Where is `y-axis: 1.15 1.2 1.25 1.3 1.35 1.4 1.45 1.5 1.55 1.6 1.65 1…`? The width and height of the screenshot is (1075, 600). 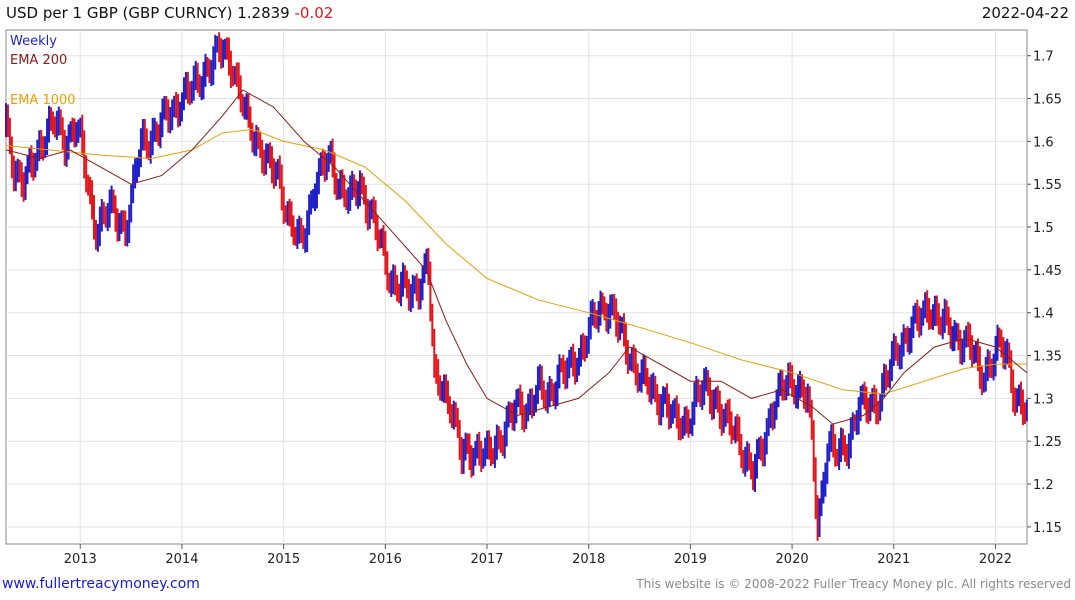 y-axis: 1.15 1.2 1.25 1.3 1.35 1.4 1.45 1.5 1.55 1.6 1.65 1… is located at coordinates (1044, 293).